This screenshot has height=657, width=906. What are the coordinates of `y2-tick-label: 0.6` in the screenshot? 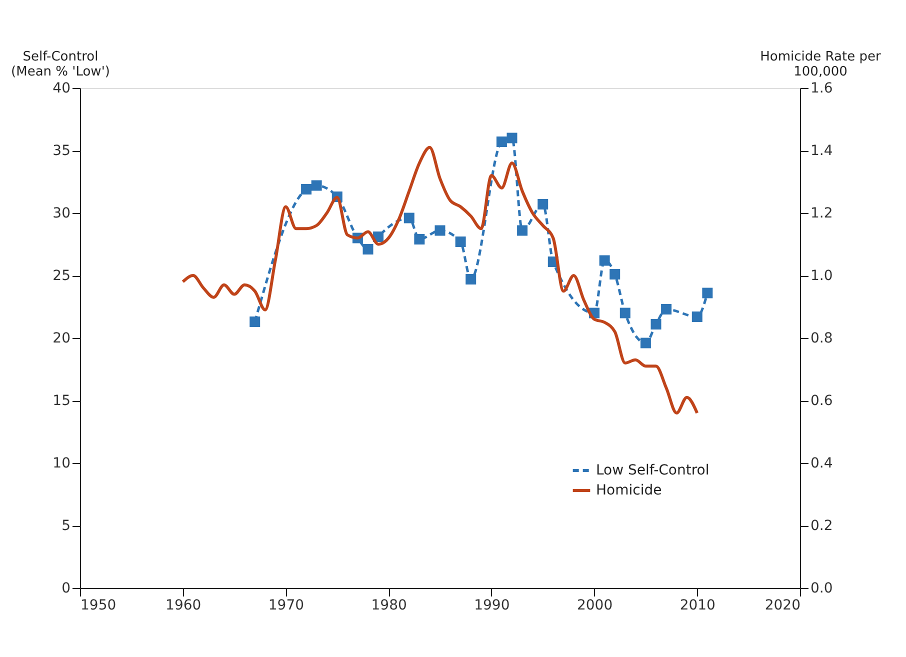 It's located at (821, 401).